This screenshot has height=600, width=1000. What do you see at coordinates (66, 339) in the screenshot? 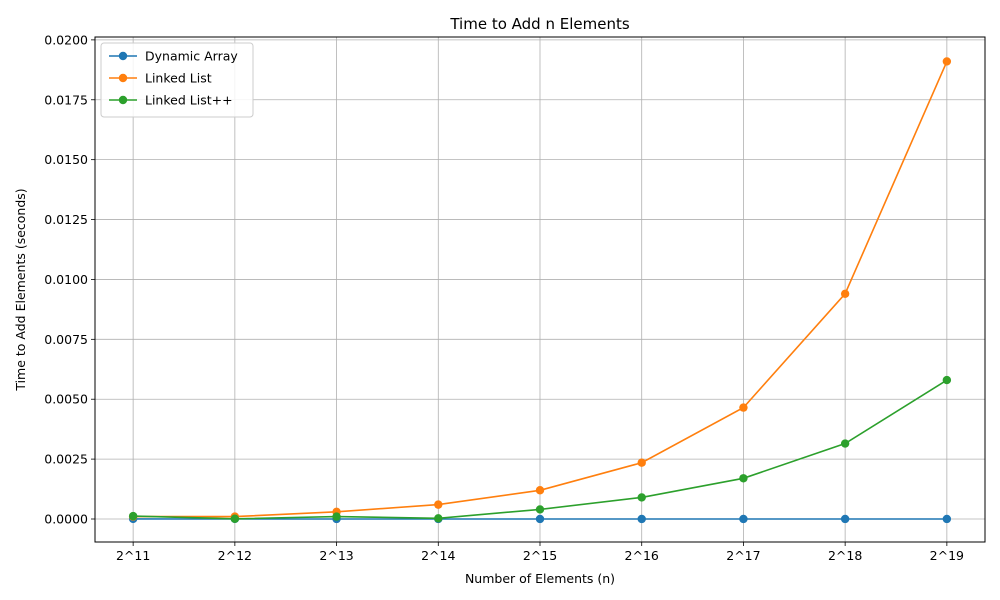
I see `y-tick-label: 0.0075` at bounding box center [66, 339].